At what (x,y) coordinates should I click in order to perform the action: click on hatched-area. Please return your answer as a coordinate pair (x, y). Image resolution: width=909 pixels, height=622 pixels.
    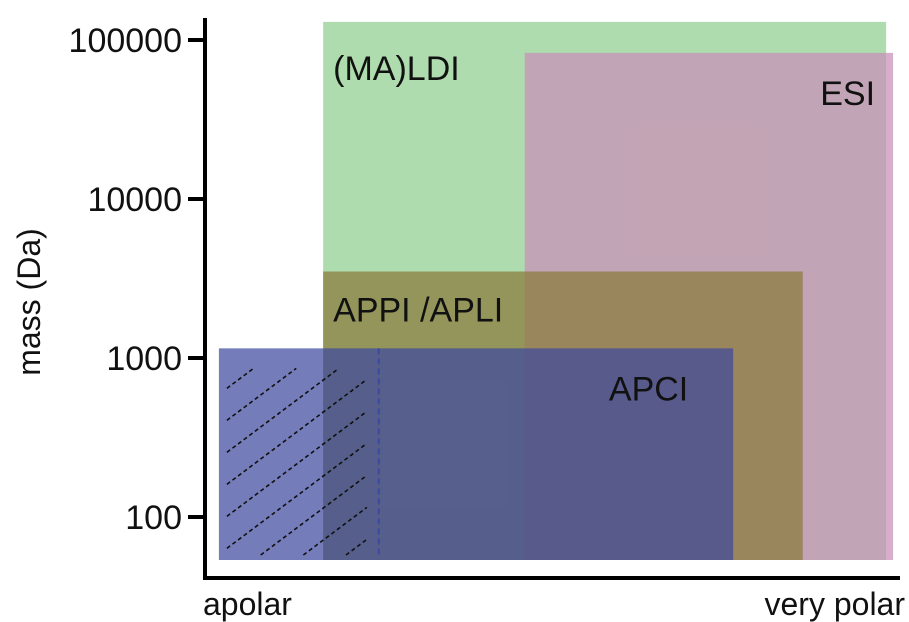
    Looking at the image, I should click on (303, 452).